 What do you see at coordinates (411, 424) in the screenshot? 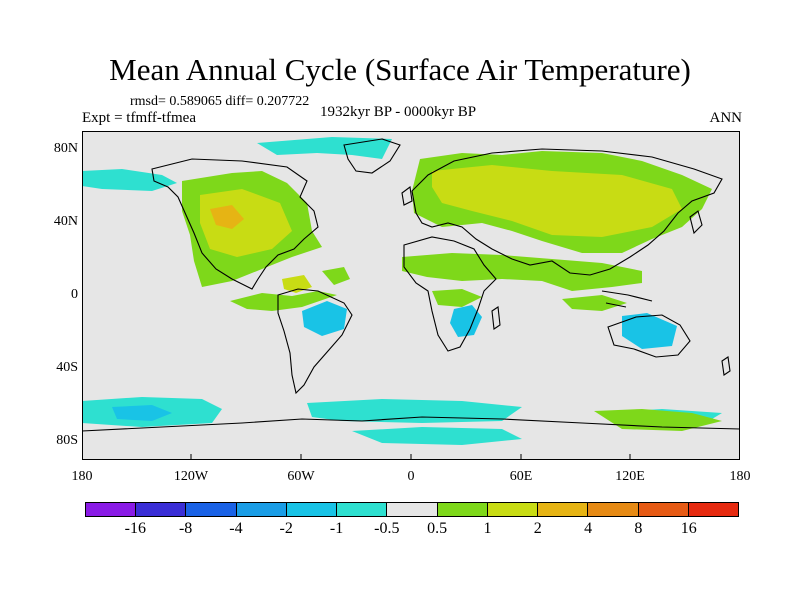
I see `coastline-antarctica` at bounding box center [411, 424].